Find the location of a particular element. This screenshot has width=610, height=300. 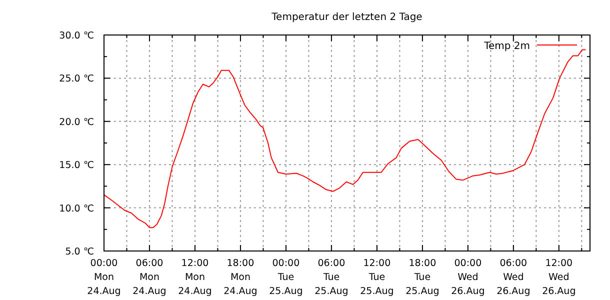

x-tick-label: 12:00 Tue 25.Aug is located at coordinates (377, 277).